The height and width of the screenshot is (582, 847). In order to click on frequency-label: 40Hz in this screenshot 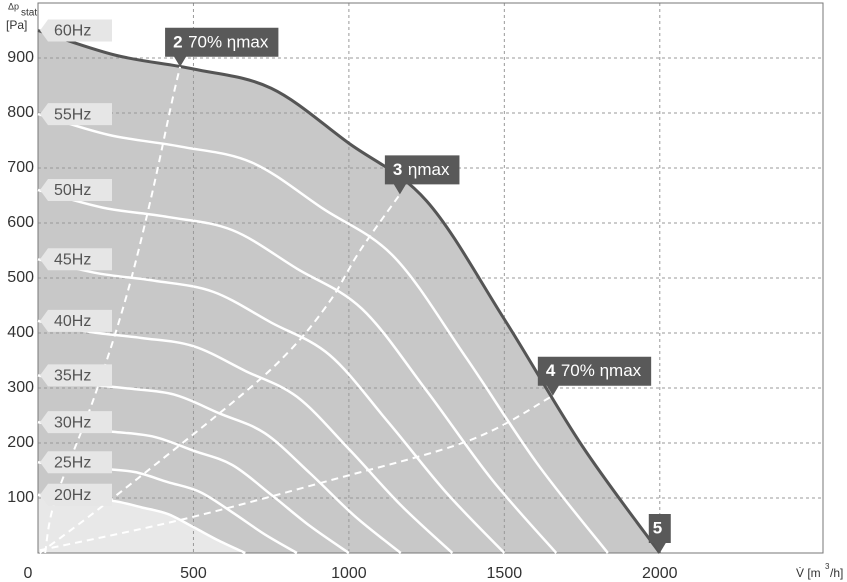, I will do `click(72, 321)`.